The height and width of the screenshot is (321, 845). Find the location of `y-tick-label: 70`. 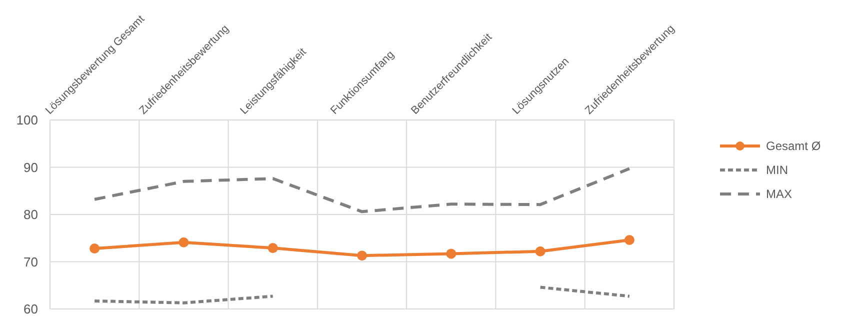

y-tick-label: 70 is located at coordinates (31, 262).